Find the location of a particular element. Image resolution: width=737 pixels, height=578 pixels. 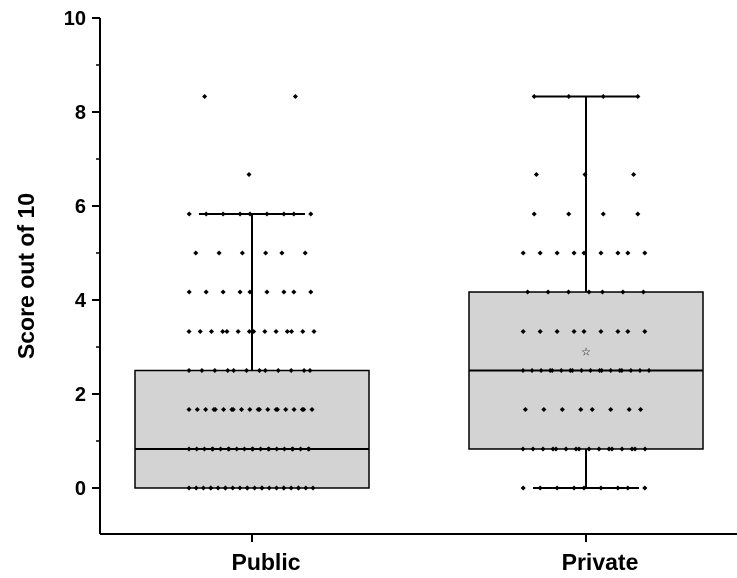

y-axis-title: Score out of 10 is located at coordinates (26, 276).